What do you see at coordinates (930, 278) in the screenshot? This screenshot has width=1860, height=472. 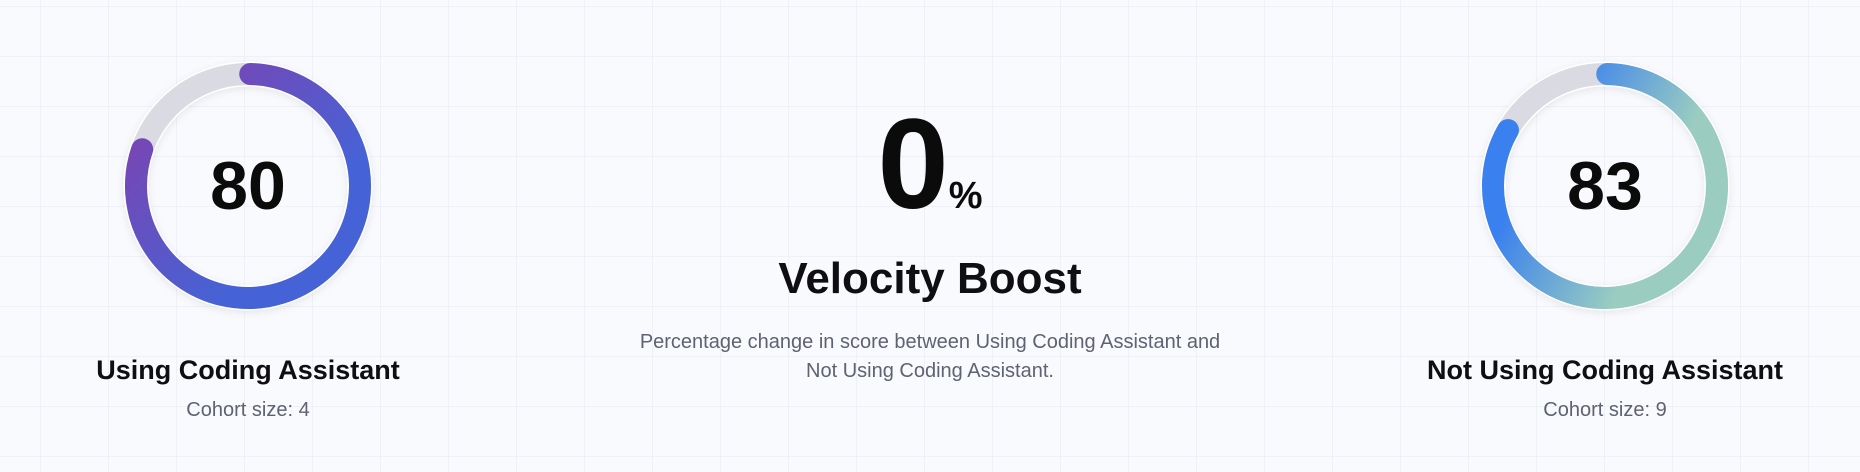 I see `velocity-boost-title: Velocity Boost` at bounding box center [930, 278].